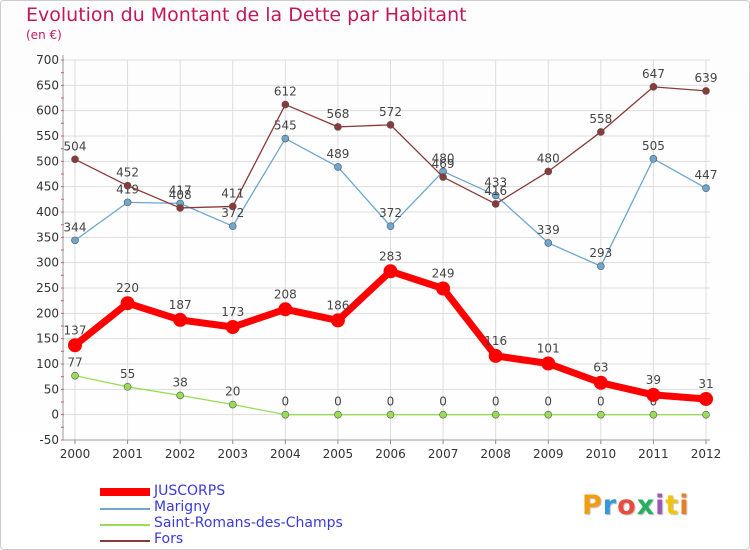  What do you see at coordinates (443, 454) in the screenshot?
I see `x-tick-label: 2007` at bounding box center [443, 454].